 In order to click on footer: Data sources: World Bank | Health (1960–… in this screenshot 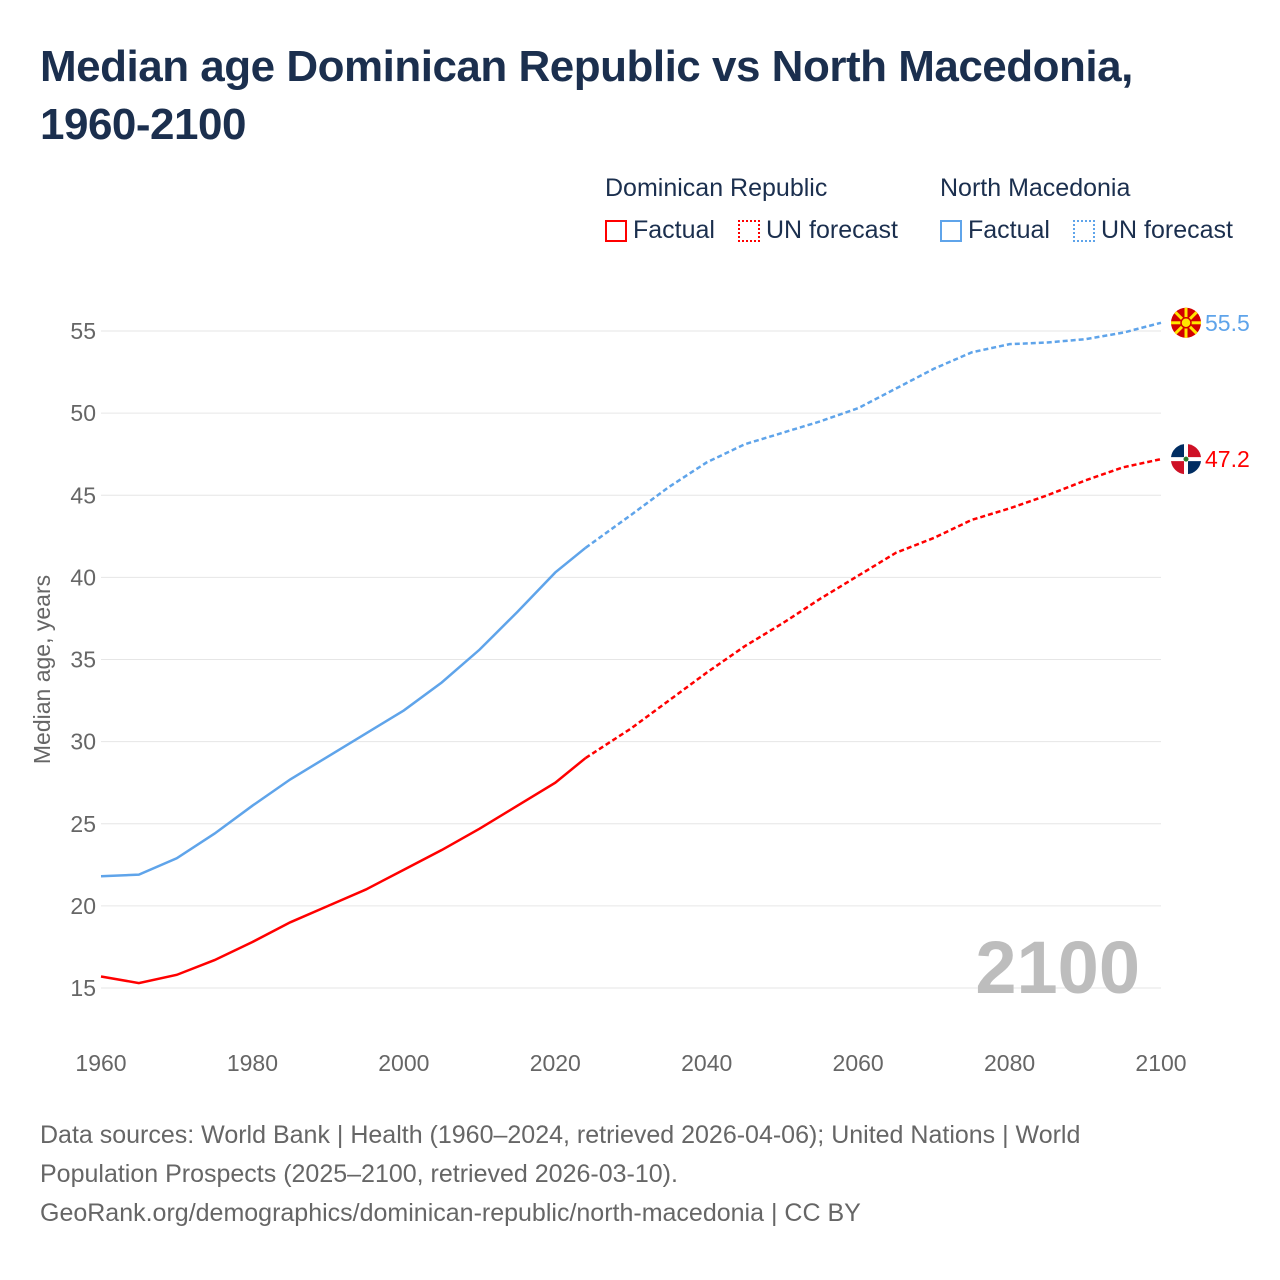, I will do `click(640, 1174)`.